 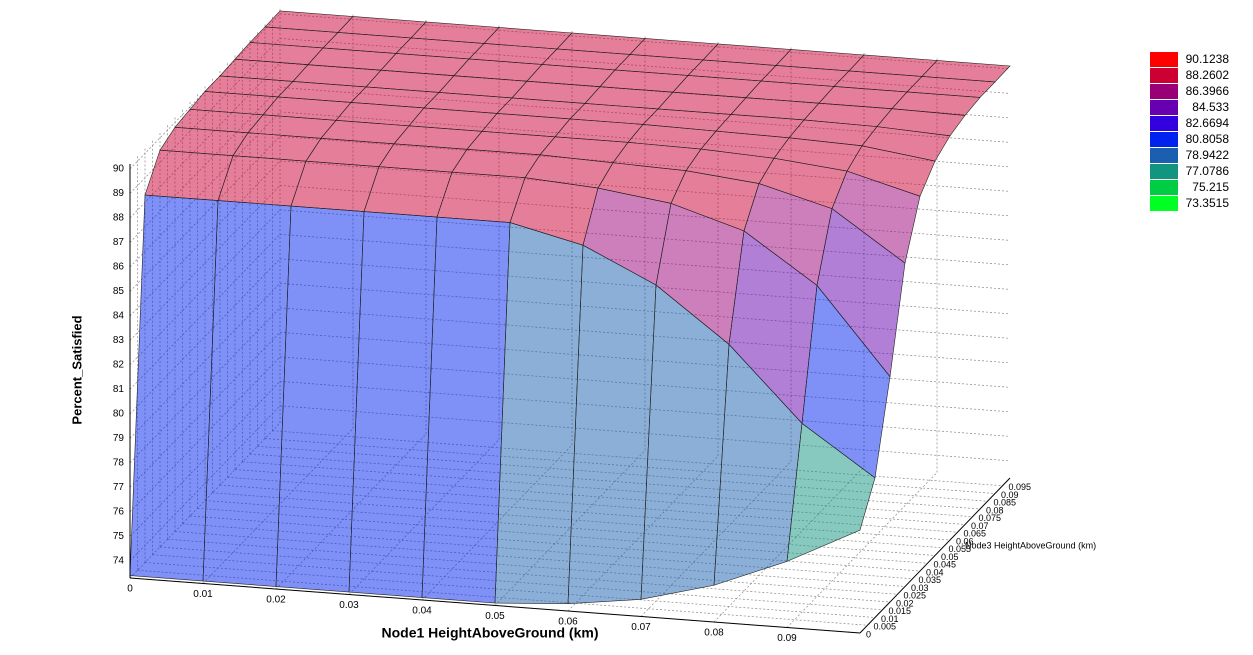 I want to click on legend-label: 77.0786, so click(x=1208, y=171).